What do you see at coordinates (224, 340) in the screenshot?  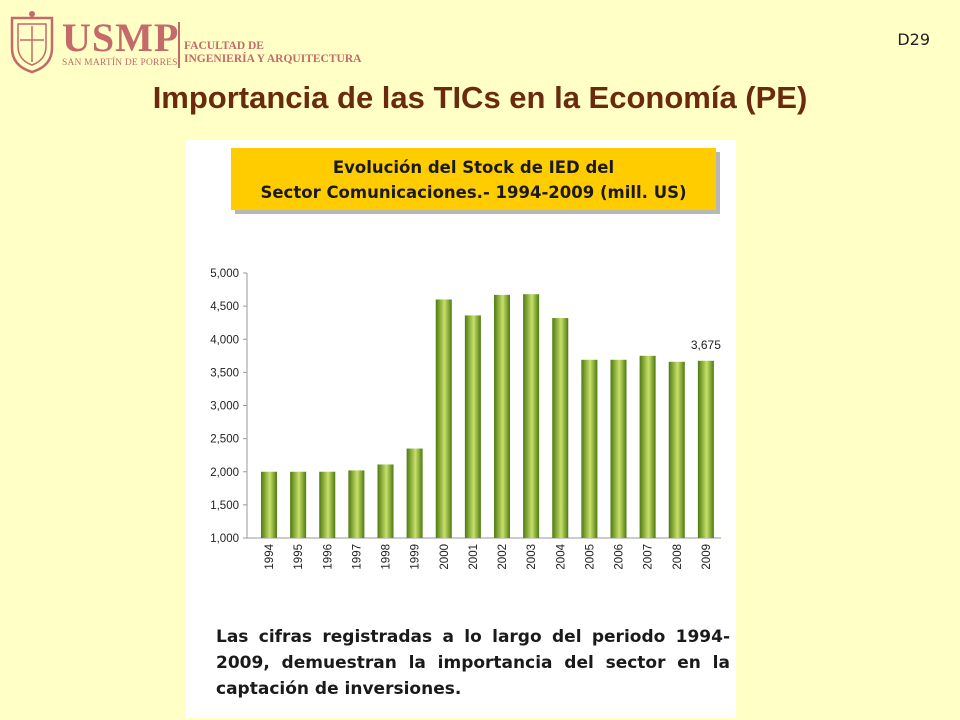 I see `y-tick-label: 4,000` at bounding box center [224, 340].